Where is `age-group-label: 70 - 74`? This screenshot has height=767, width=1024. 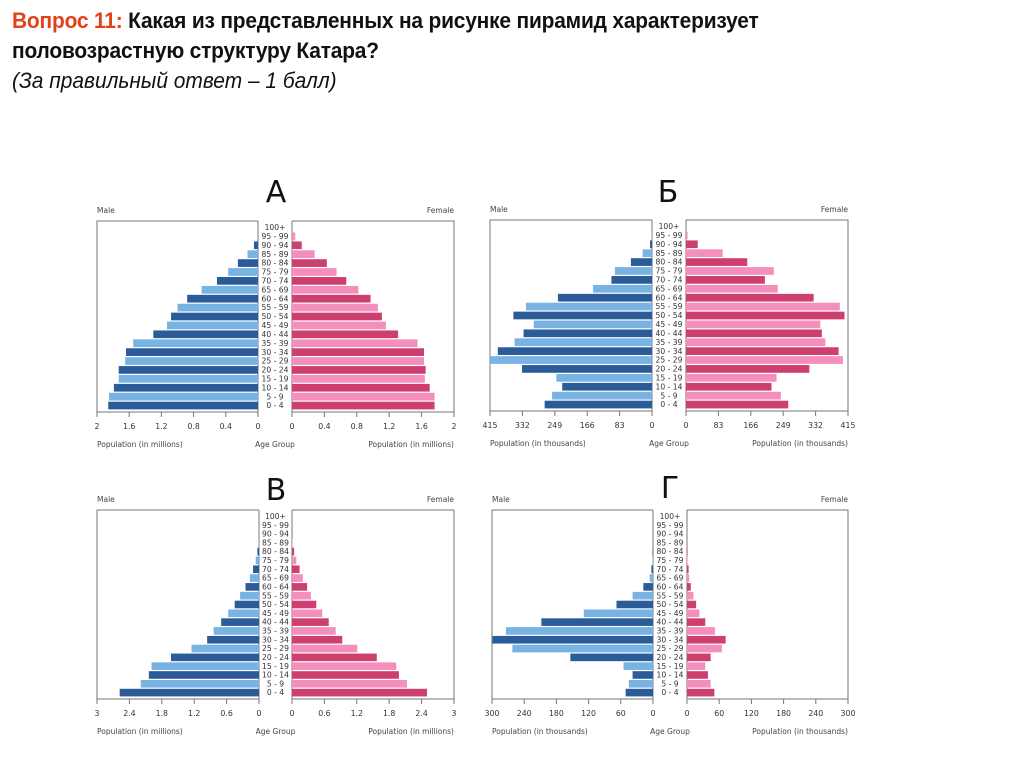 age-group-label: 70 - 74 is located at coordinates (670, 569).